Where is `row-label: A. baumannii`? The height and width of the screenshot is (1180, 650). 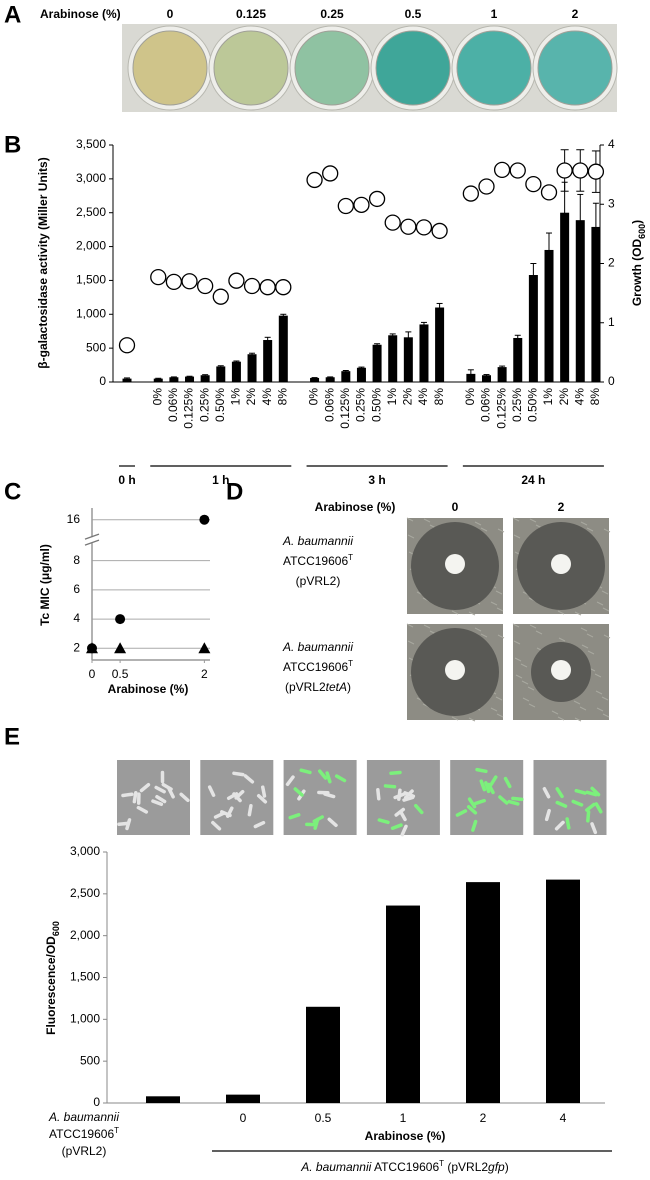 row-label: A. baumannii is located at coordinates (317, 647).